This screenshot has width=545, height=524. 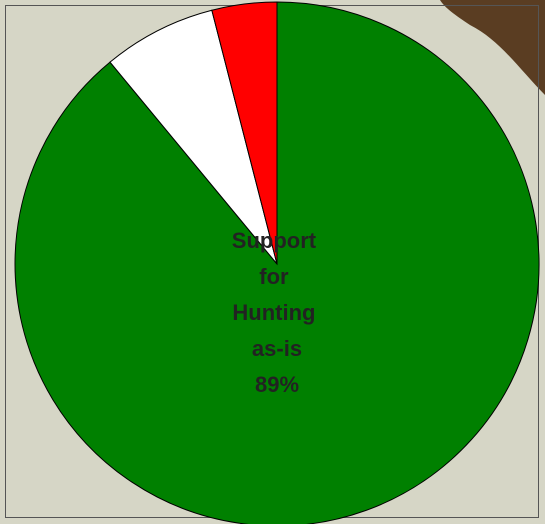 What do you see at coordinates (277, 294) in the screenshot?
I see `slice-label: Support for Hunting as-is` at bounding box center [277, 294].